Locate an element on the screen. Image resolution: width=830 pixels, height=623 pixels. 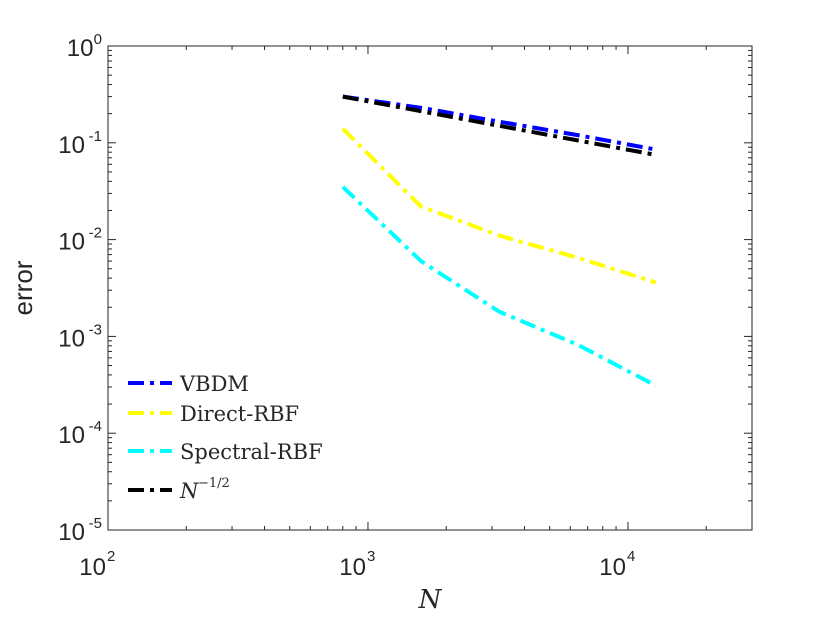
y-axis-label: error is located at coordinates (23, 287).